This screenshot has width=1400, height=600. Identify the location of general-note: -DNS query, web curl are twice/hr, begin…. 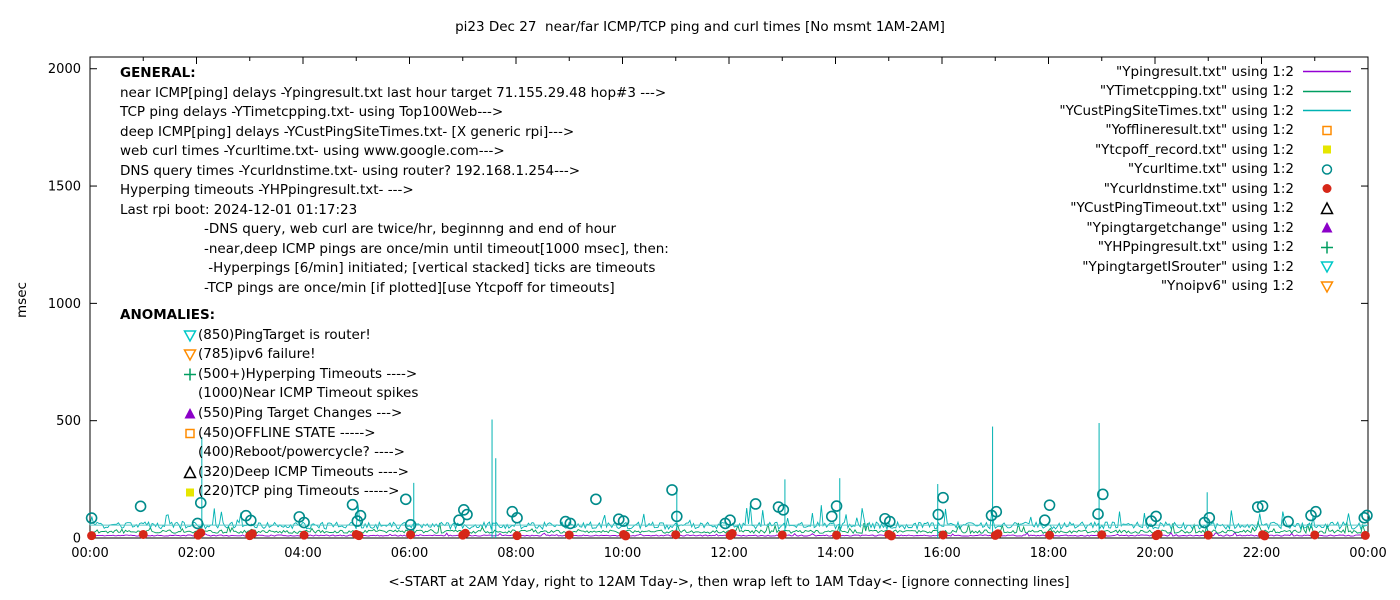
(410, 229).